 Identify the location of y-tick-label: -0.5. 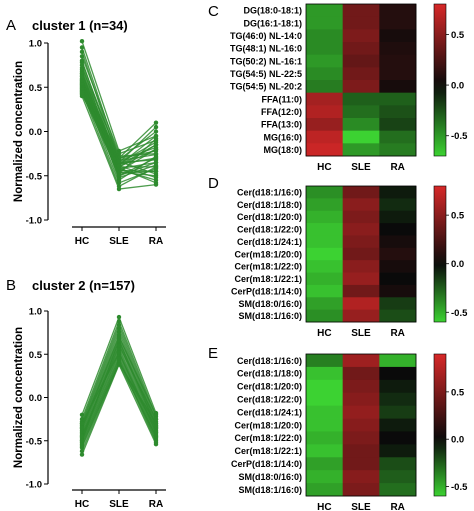
(34, 176).